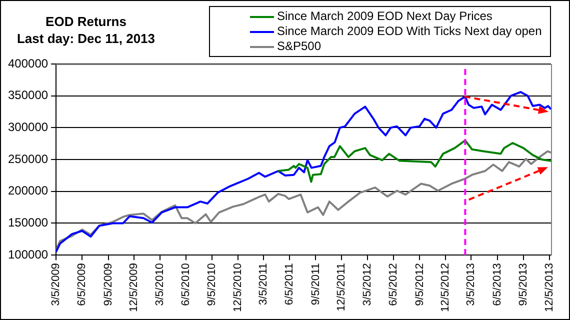 The height and width of the screenshot is (320, 570). Describe the element at coordinates (523, 284) in the screenshot. I see `x-tick-label: 9/5/2013` at that location.